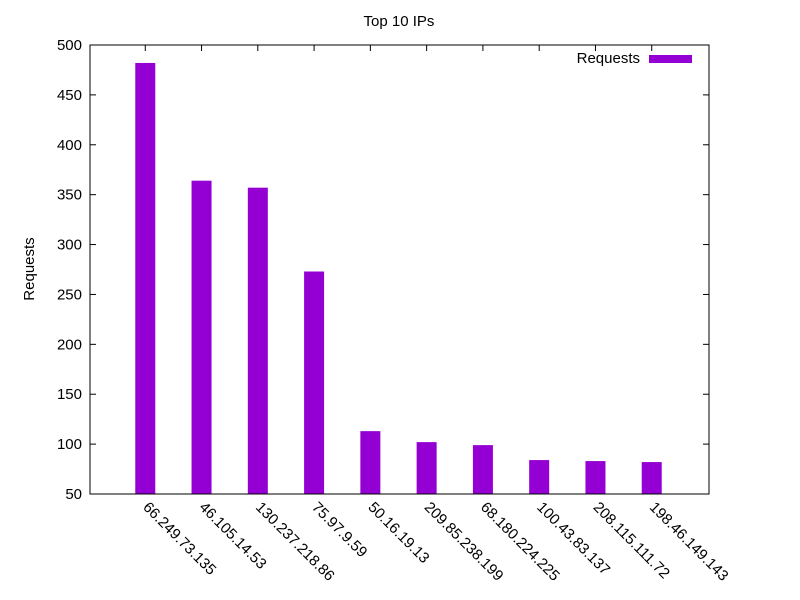 This screenshot has width=800, height=600. I want to click on y-tick-label: 100, so click(69, 444).